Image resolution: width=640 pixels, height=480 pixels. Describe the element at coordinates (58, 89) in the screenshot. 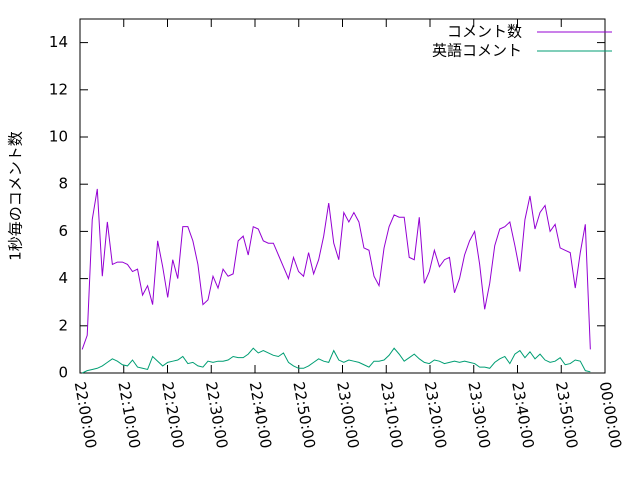

I see `y-tick-label: 12` at that location.